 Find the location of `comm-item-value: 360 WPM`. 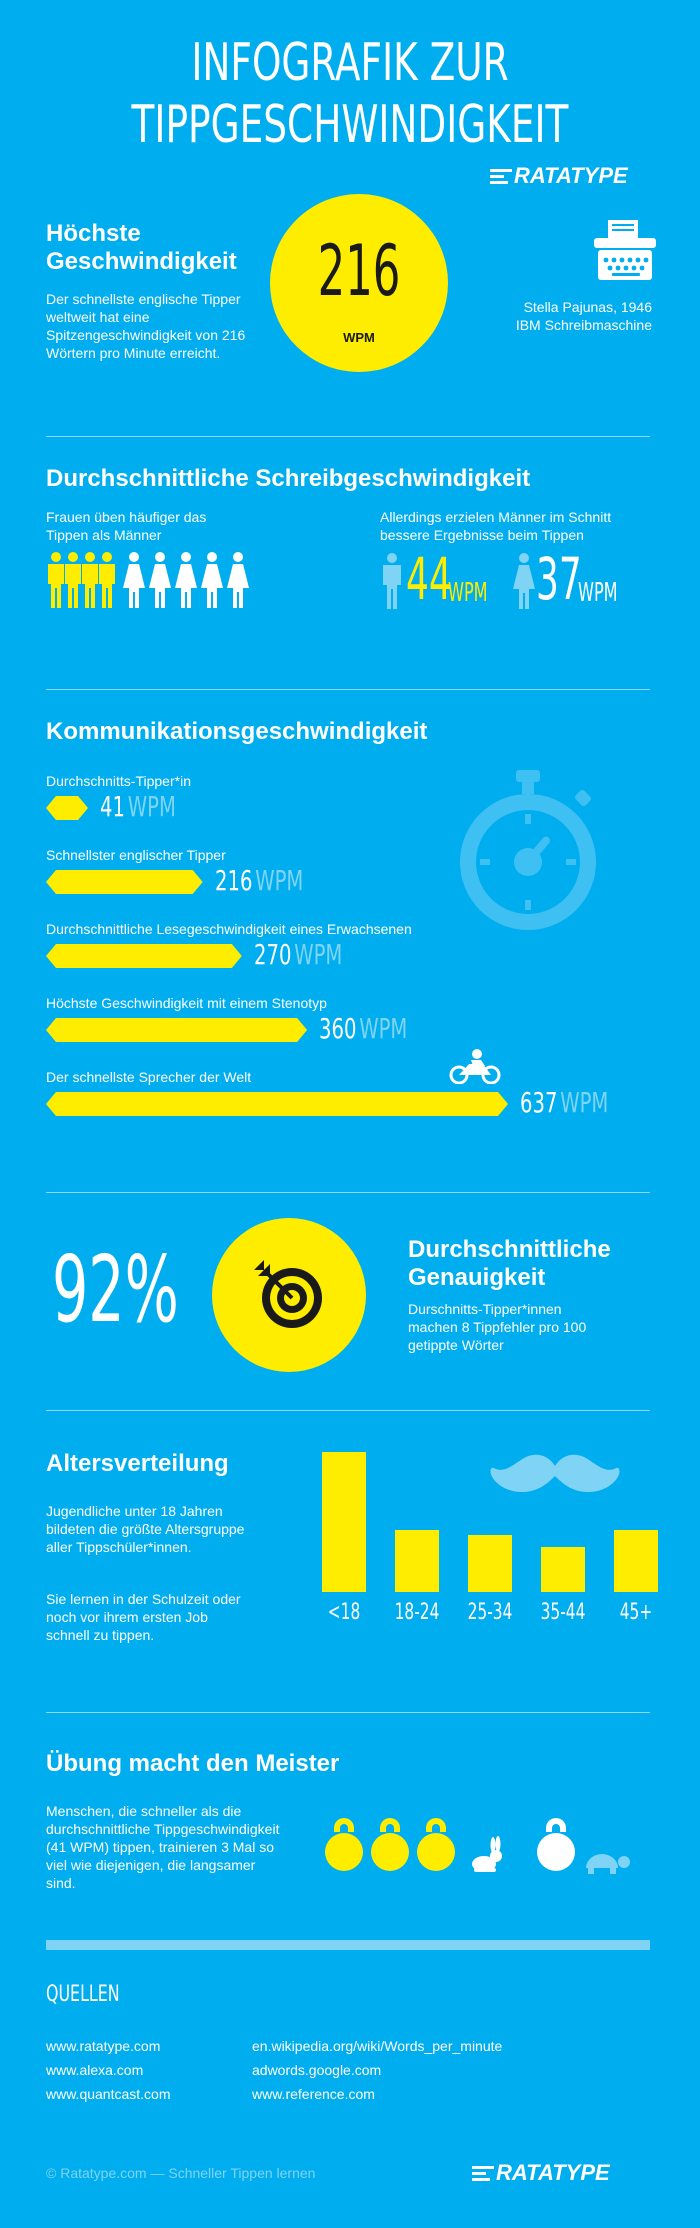

comm-item-value: 360 WPM is located at coordinates (363, 1028).